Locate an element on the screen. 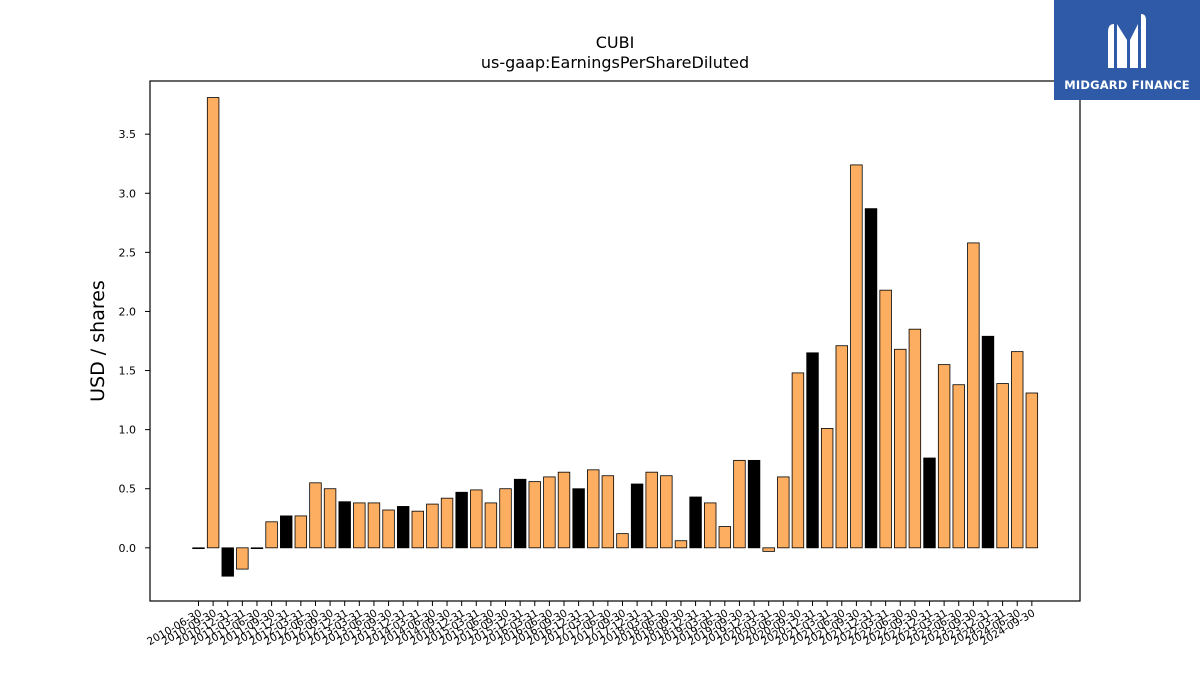 Image resolution: width=1200 pixels, height=675 pixels. y-tick-label: 2.0 is located at coordinates (128, 311).